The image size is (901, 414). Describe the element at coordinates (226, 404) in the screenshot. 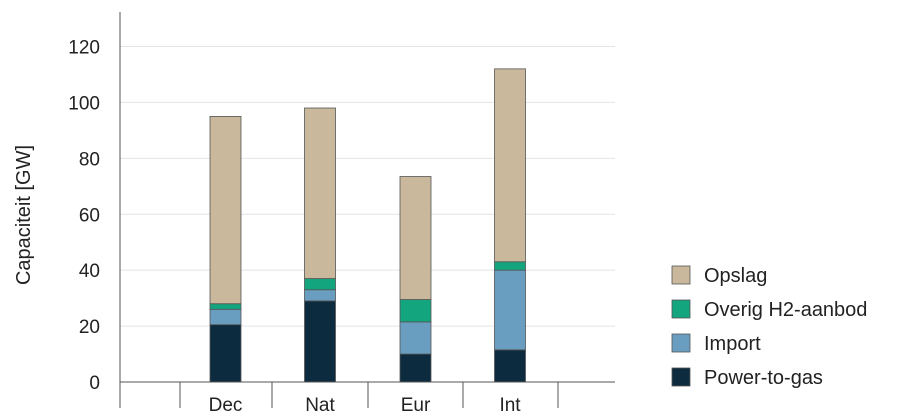

I see `x-tick-label: Dec` at that location.